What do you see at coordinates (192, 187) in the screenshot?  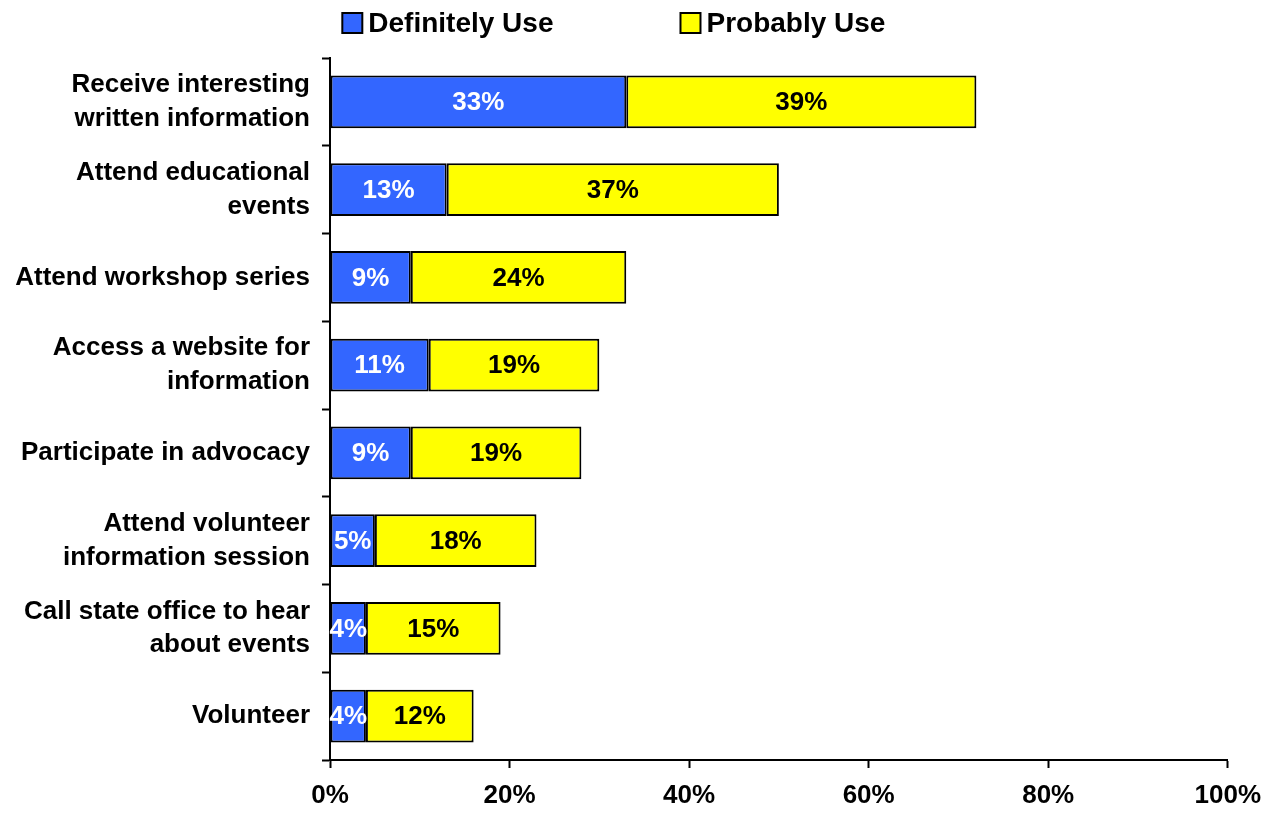 I see `y-tick-label: Attend educational events` at bounding box center [192, 187].